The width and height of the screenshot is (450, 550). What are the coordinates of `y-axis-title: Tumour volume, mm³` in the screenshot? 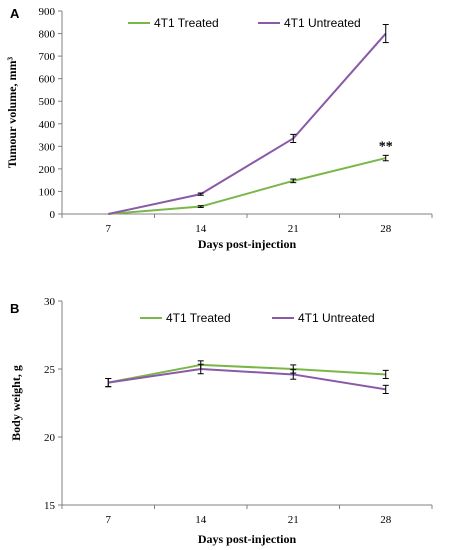 It's located at (12, 112).